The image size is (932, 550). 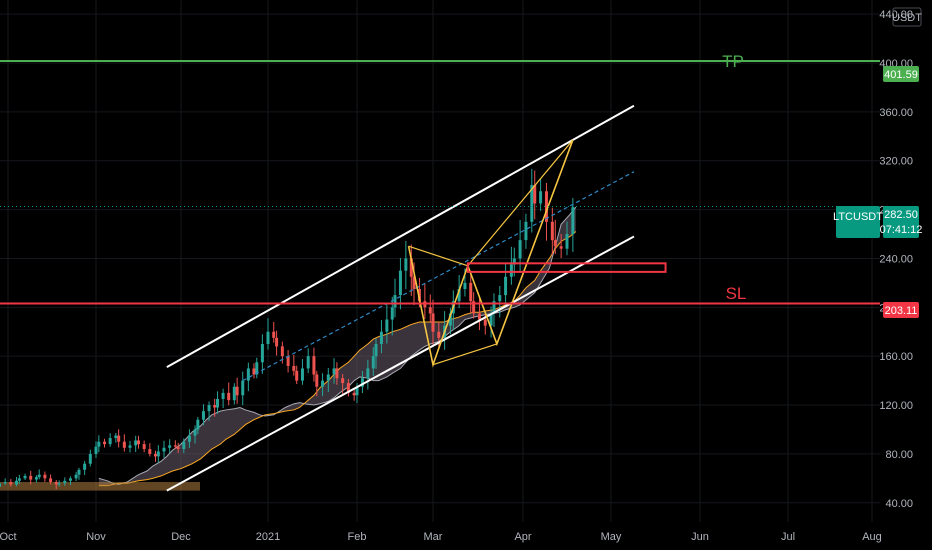 I want to click on sl-annotation: SL, so click(x=736, y=293).